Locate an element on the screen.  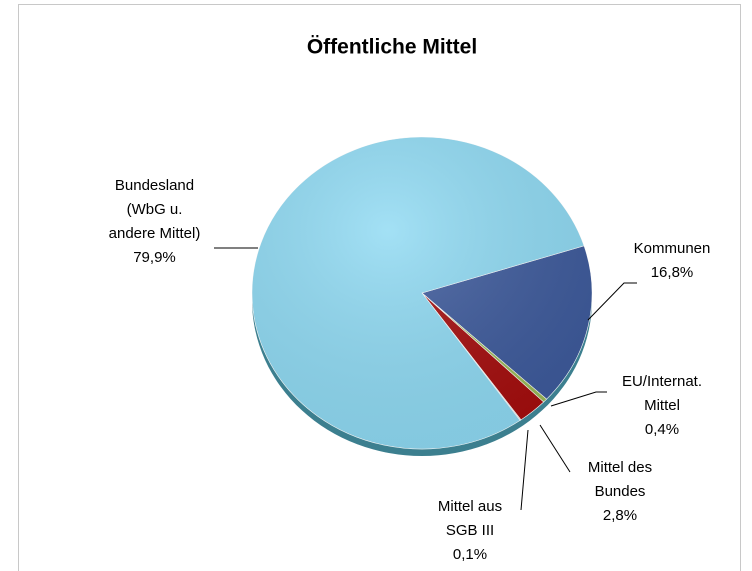
slice-name: Mittel aus SGB III is located at coordinates (470, 518).